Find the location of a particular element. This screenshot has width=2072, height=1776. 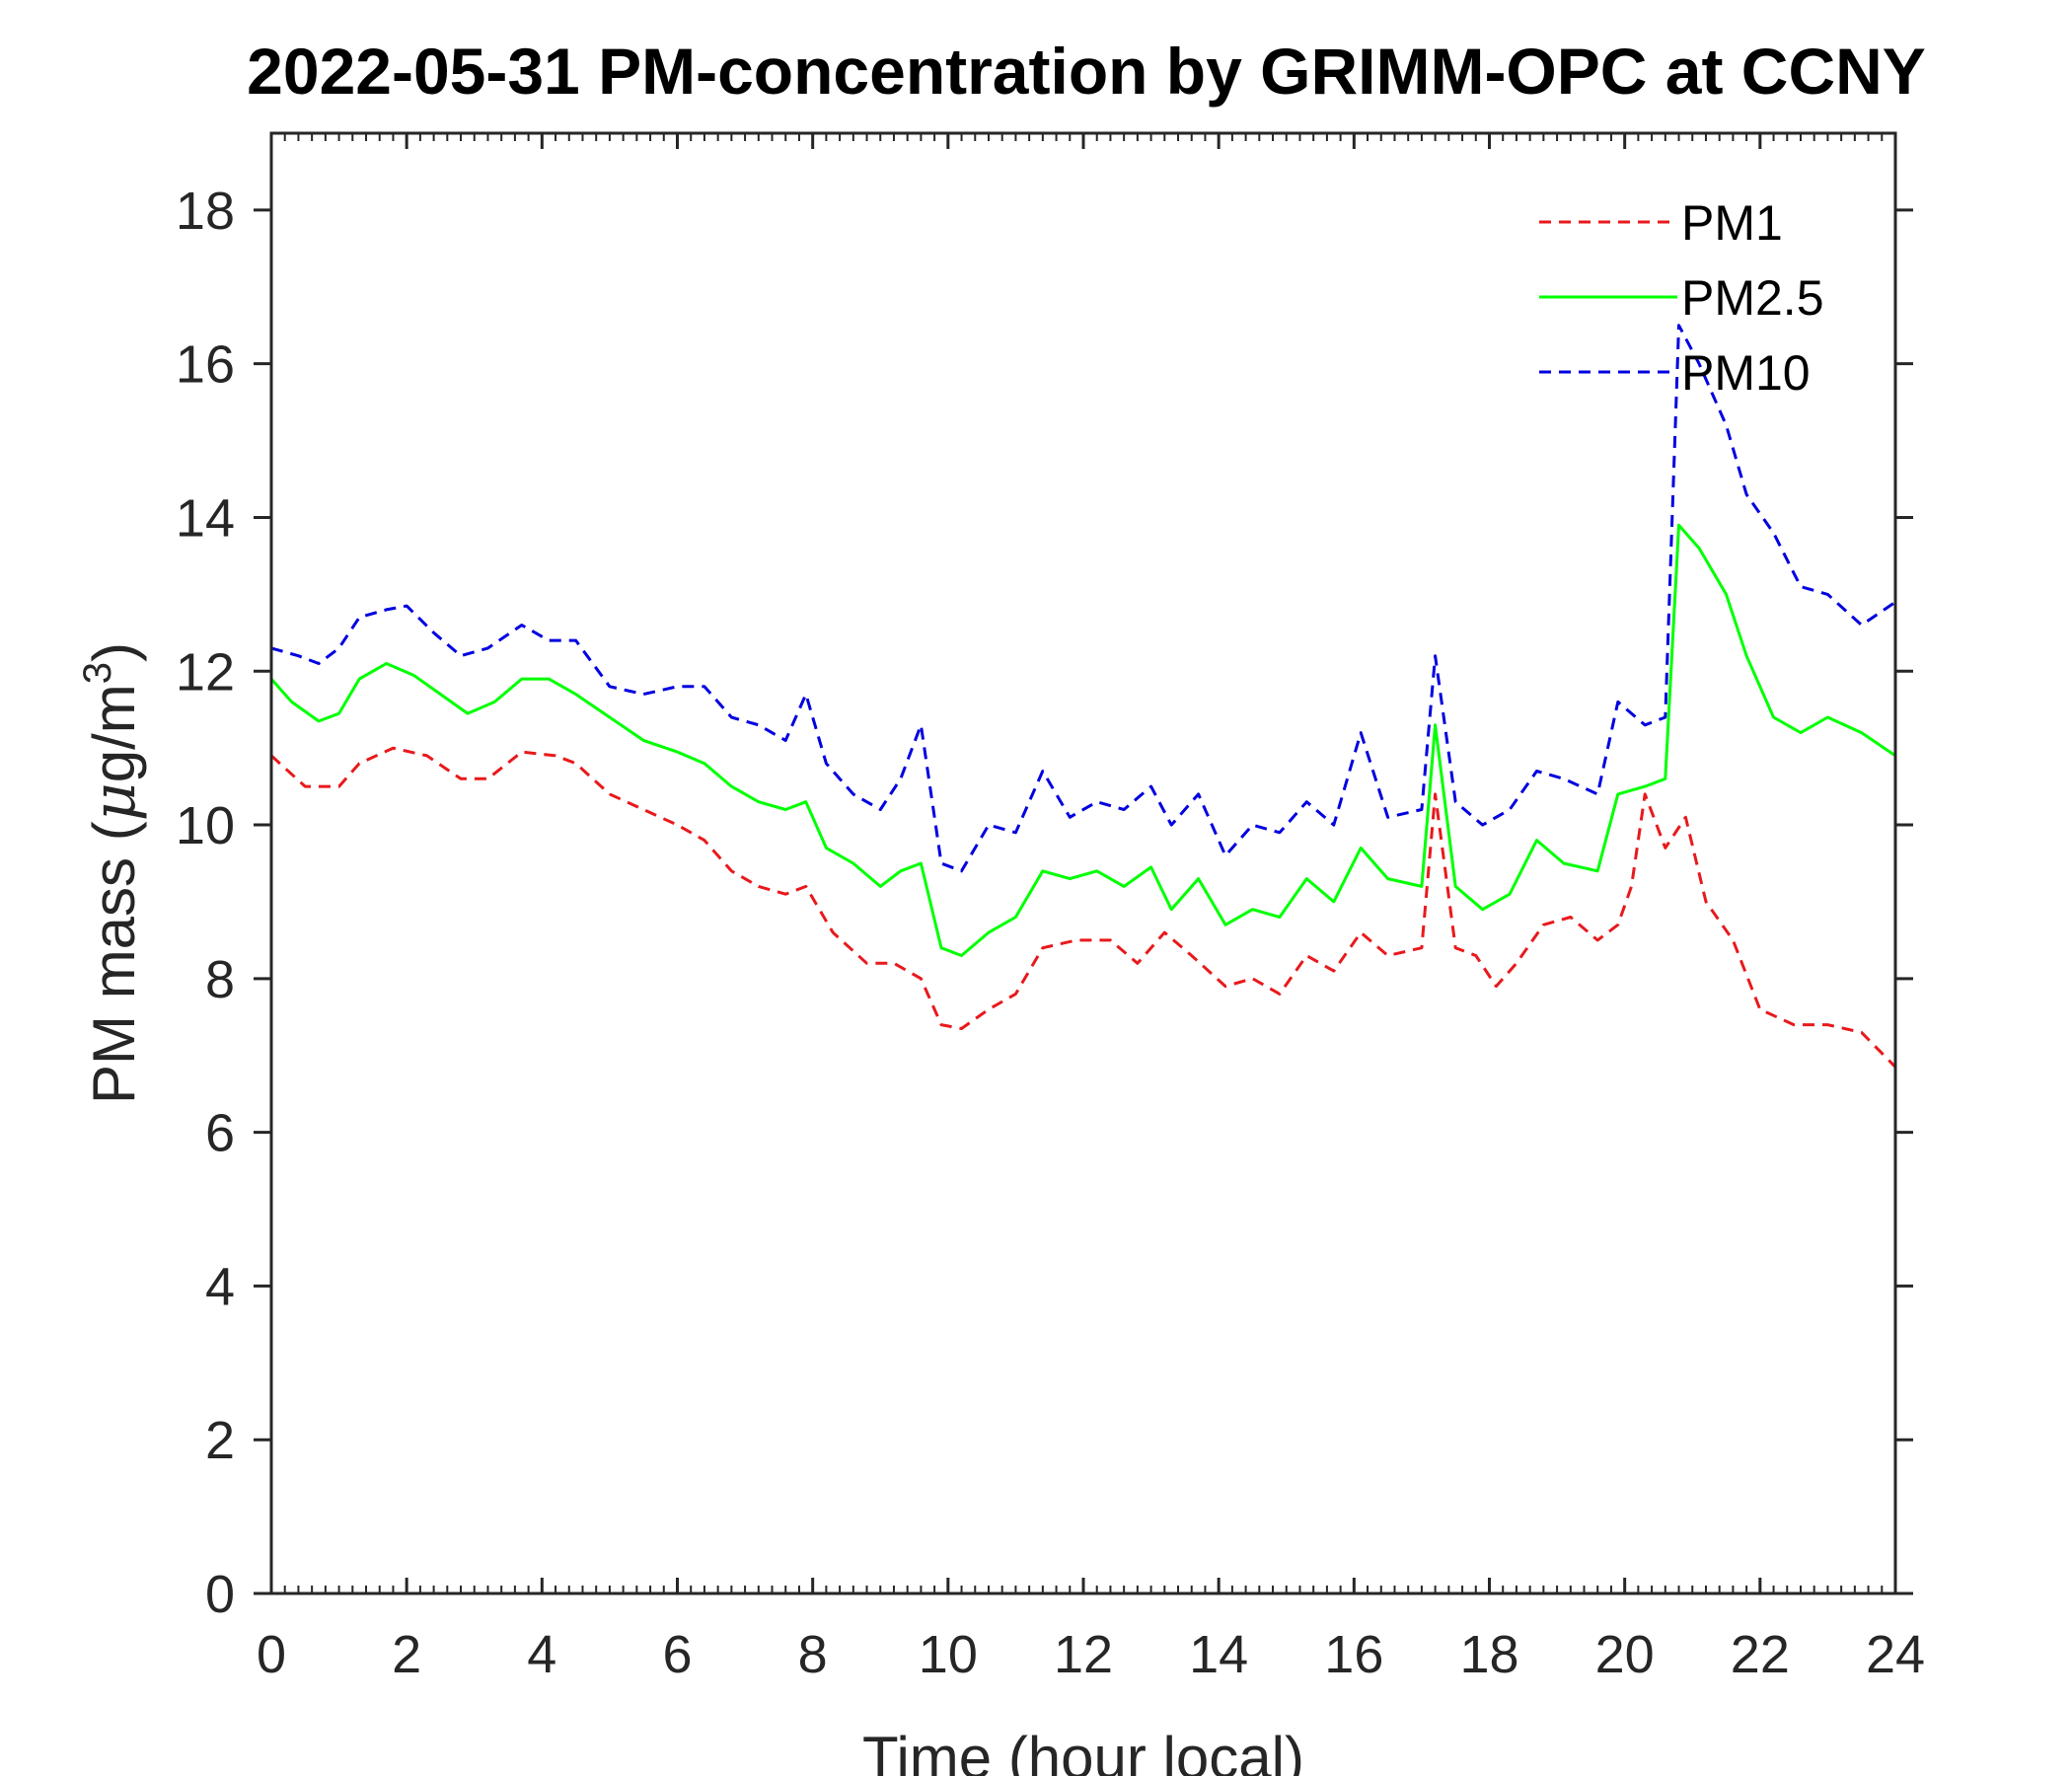

x-tick-label: 2 is located at coordinates (407, 1655).